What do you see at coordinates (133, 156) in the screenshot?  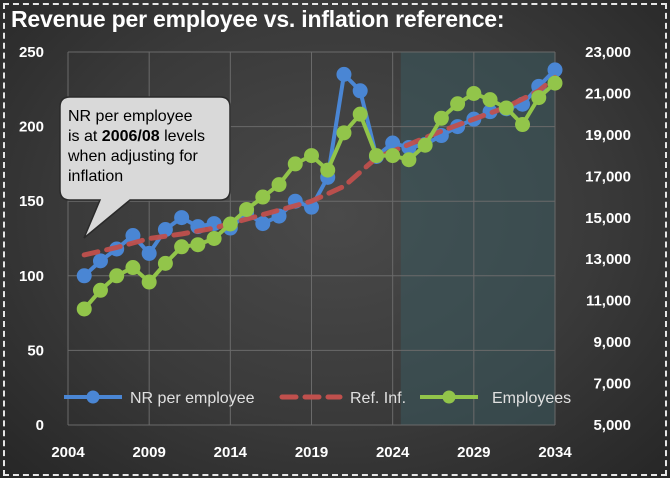 I see `callout-line-3: when adjusting for` at bounding box center [133, 156].